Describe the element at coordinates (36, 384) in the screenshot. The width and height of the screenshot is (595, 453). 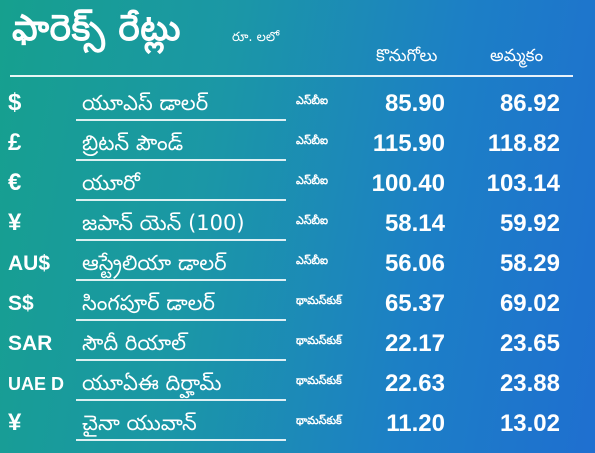
I see `currency-symbol: UAE D` at that location.